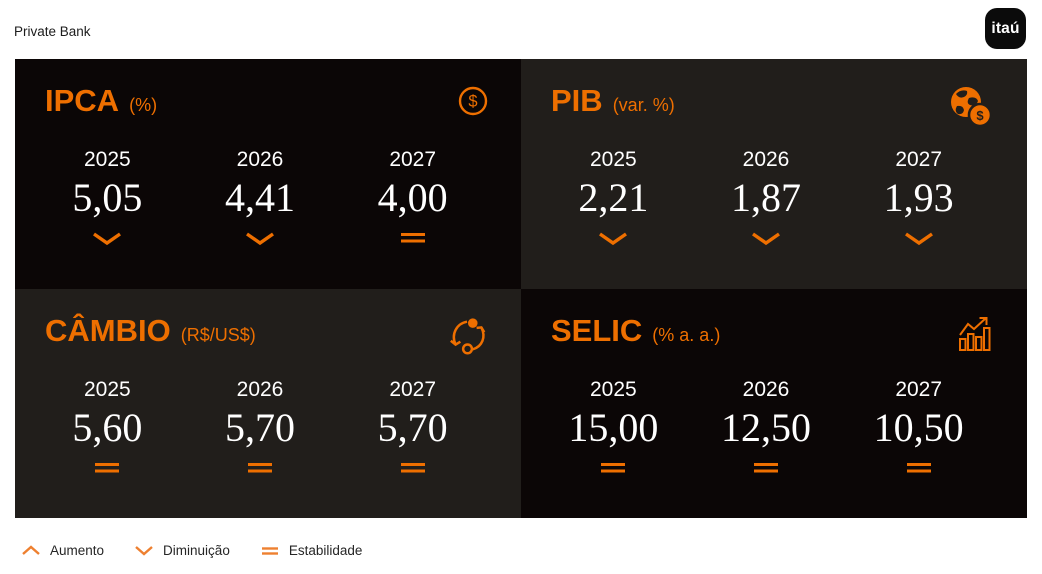 The width and height of the screenshot is (1042, 574). I want to click on kpi-value: 1,87, so click(766, 198).